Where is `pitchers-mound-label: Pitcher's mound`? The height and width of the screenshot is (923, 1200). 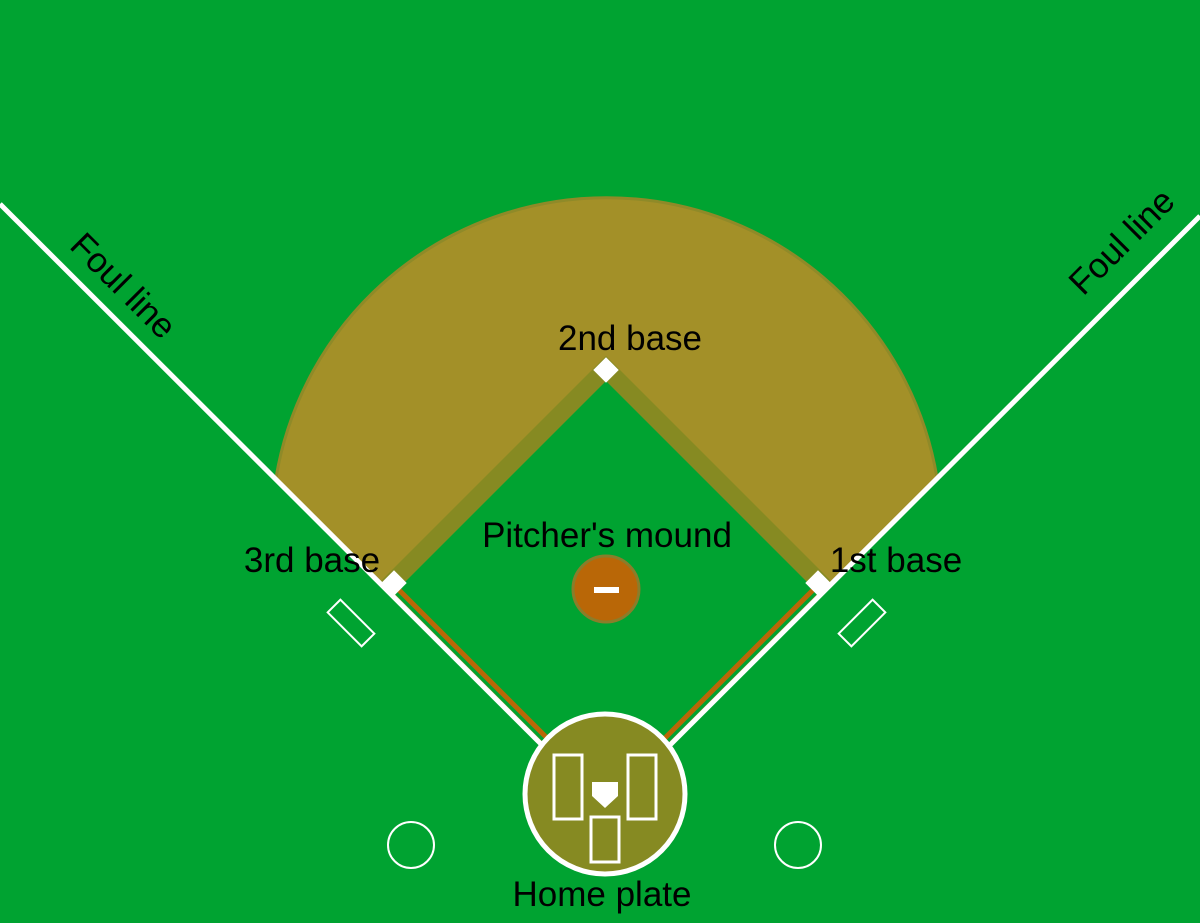 pitchers-mound-label: Pitcher's mound is located at coordinates (607, 535).